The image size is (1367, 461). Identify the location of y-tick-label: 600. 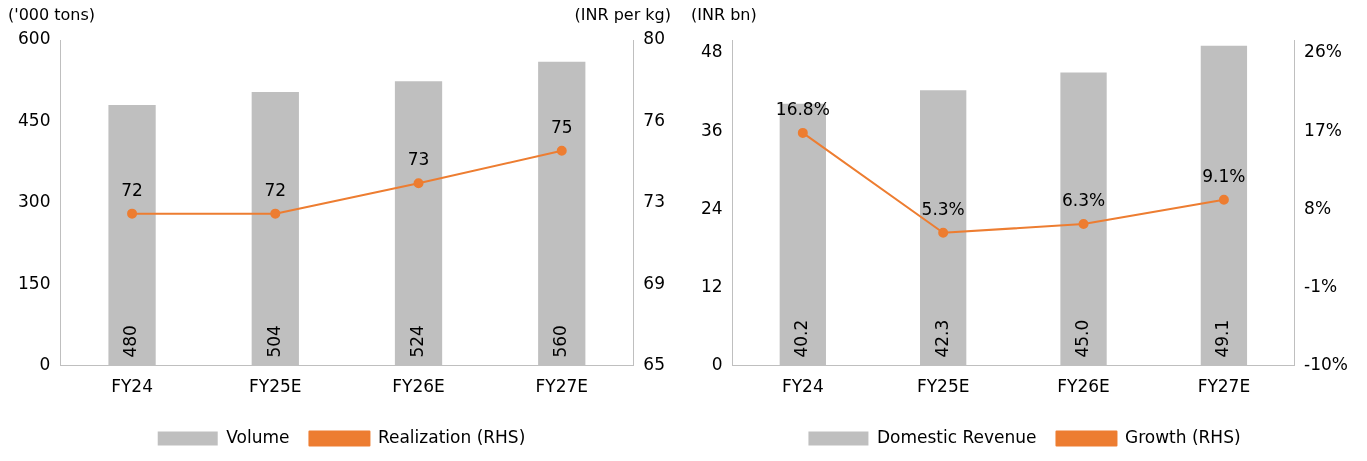
(34, 38).